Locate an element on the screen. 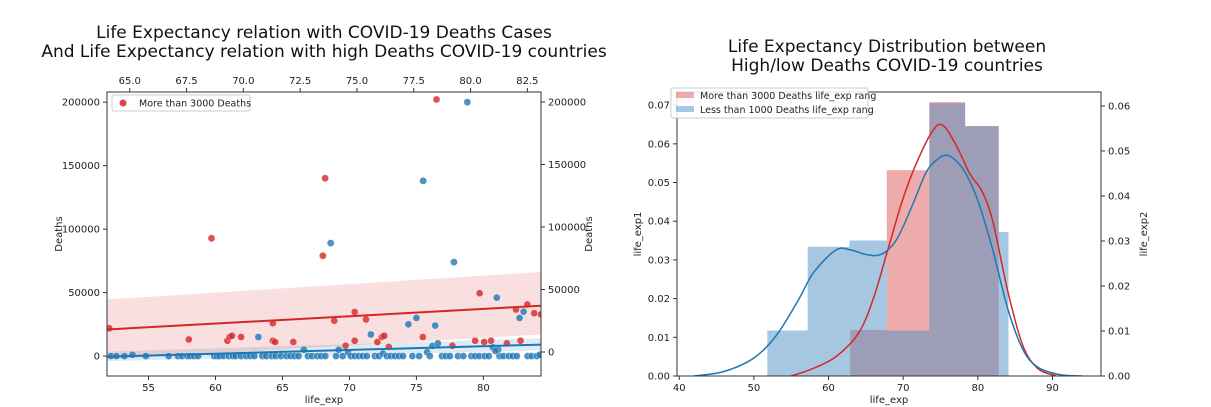 Image resolution: width=1211 pixels, height=407 pixels. left-y-axis-label: Deaths is located at coordinates (59, 233).